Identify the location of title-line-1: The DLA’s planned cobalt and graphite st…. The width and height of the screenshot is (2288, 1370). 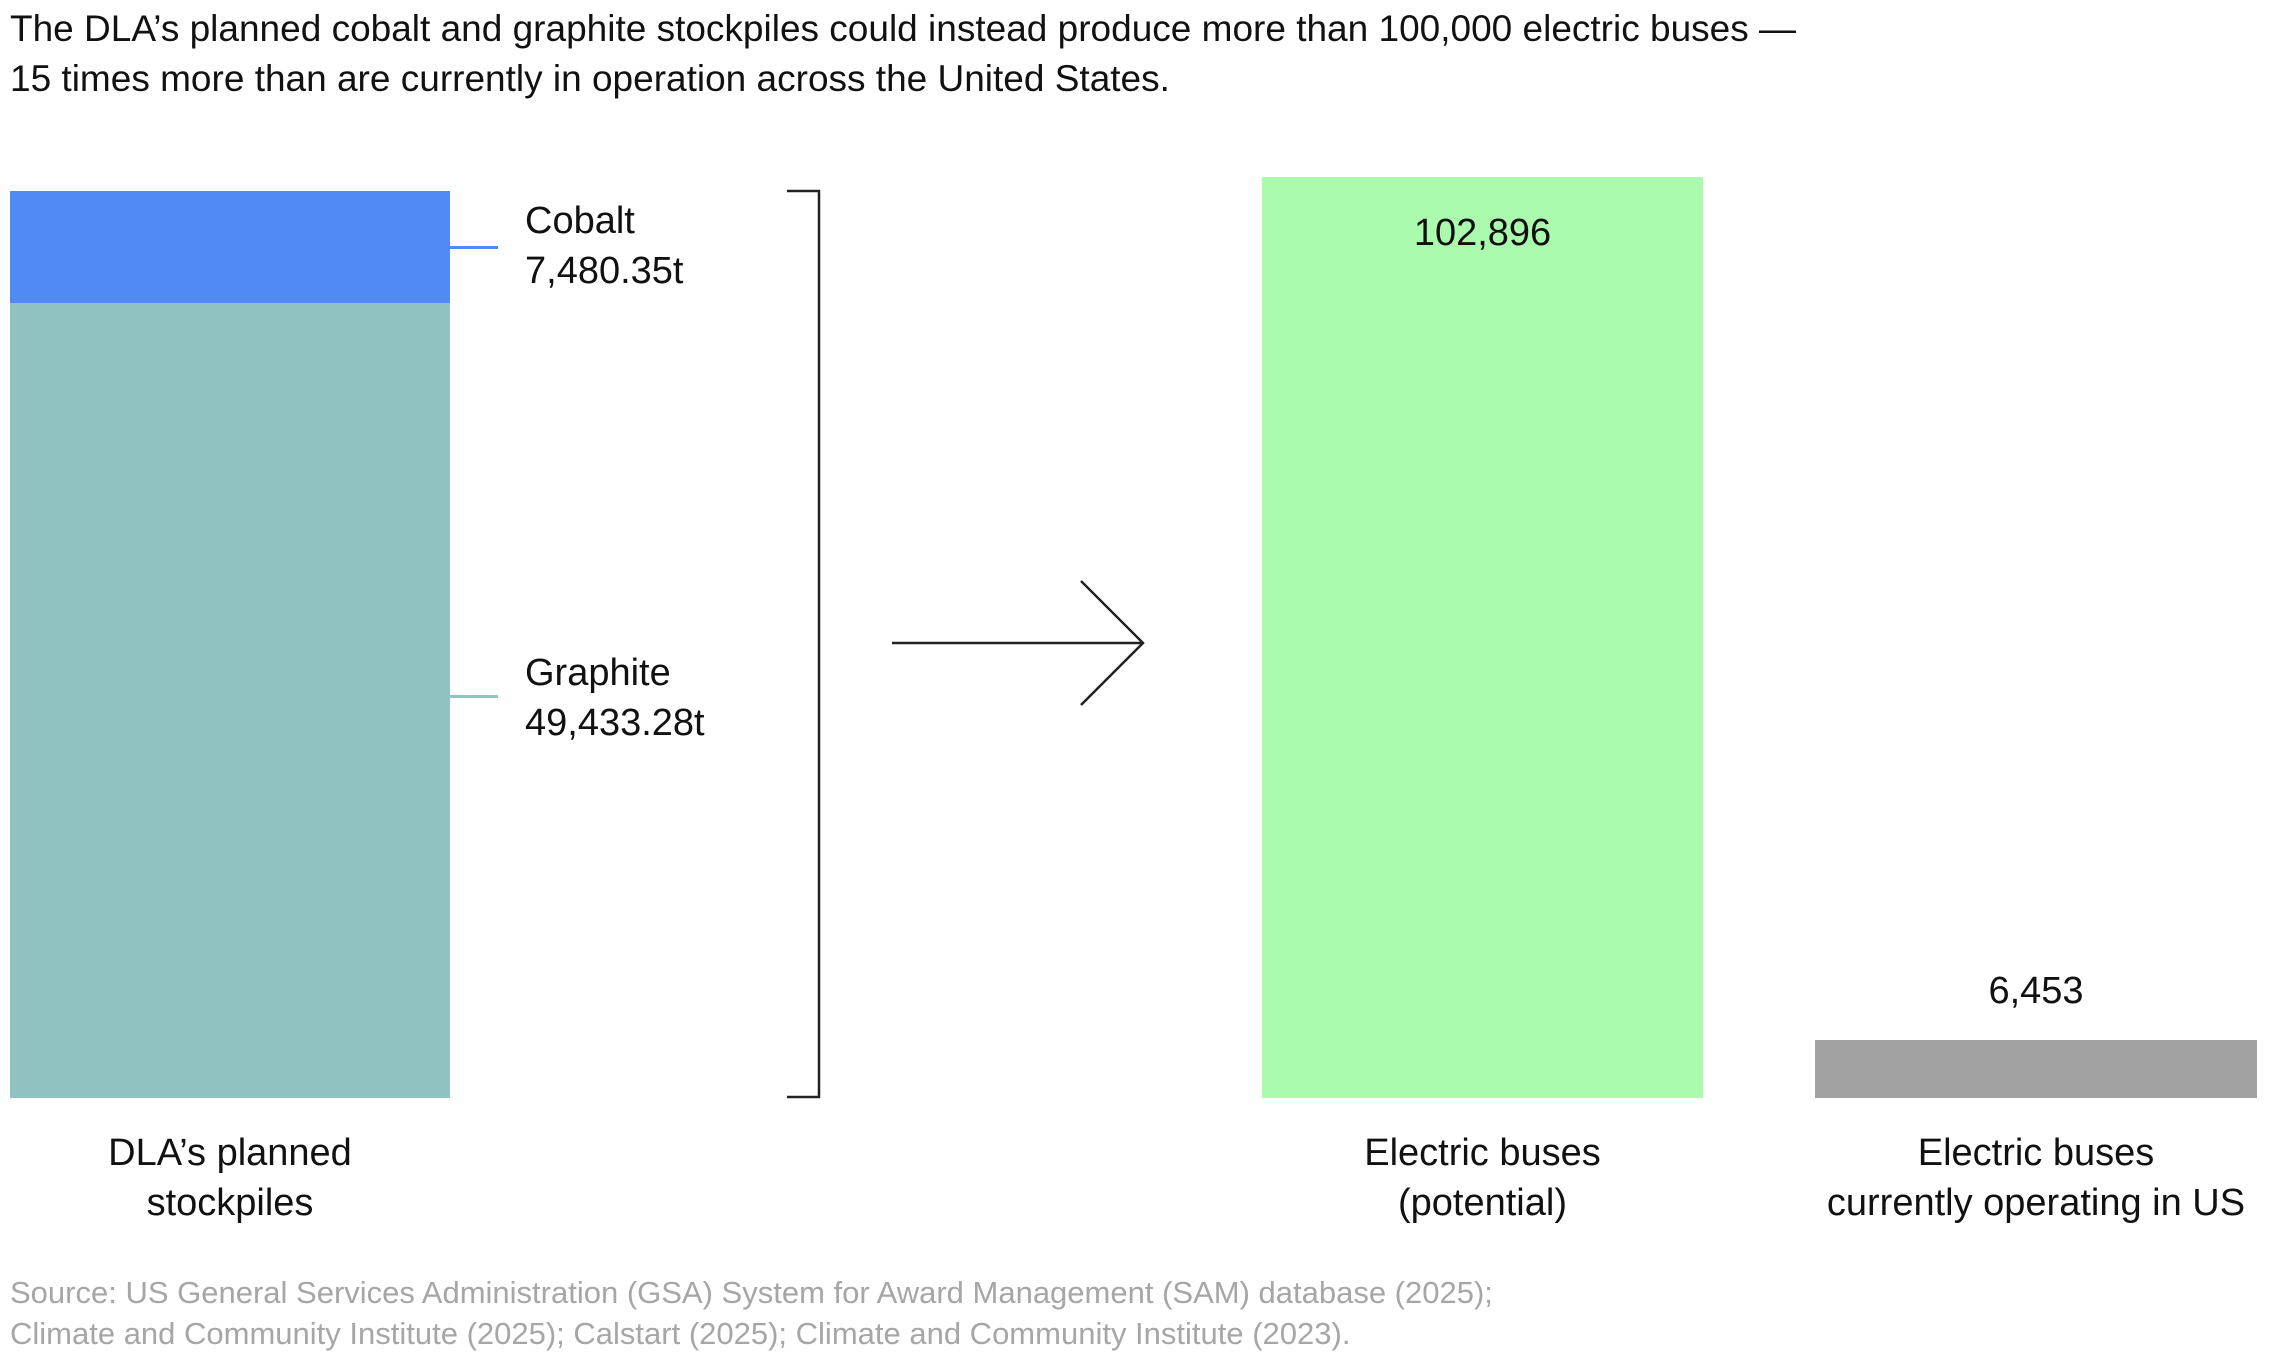
(903, 28).